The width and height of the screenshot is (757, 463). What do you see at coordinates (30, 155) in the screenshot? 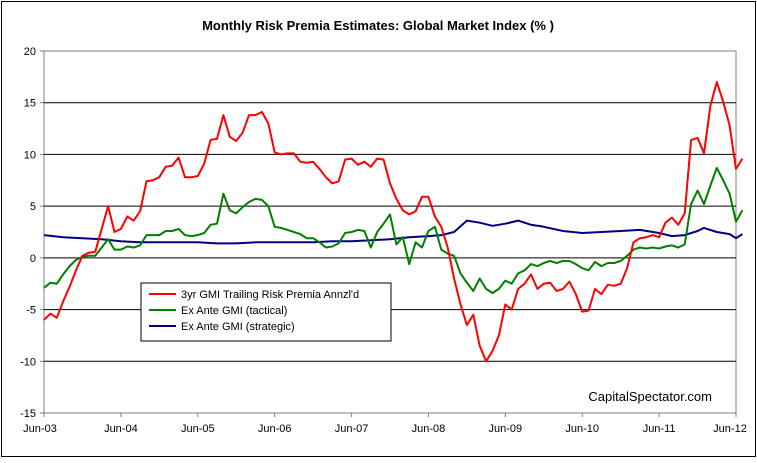
I see `y-tick-label: 10` at bounding box center [30, 155].